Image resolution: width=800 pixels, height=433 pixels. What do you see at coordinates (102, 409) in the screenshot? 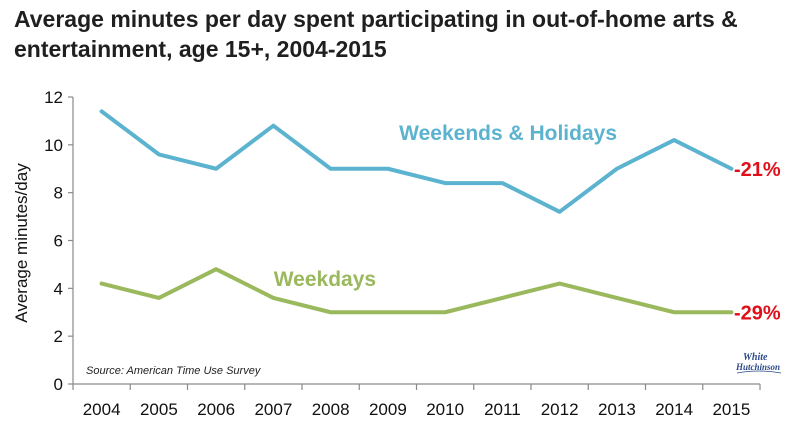
I see `x-tick-label: 2004` at bounding box center [102, 409].